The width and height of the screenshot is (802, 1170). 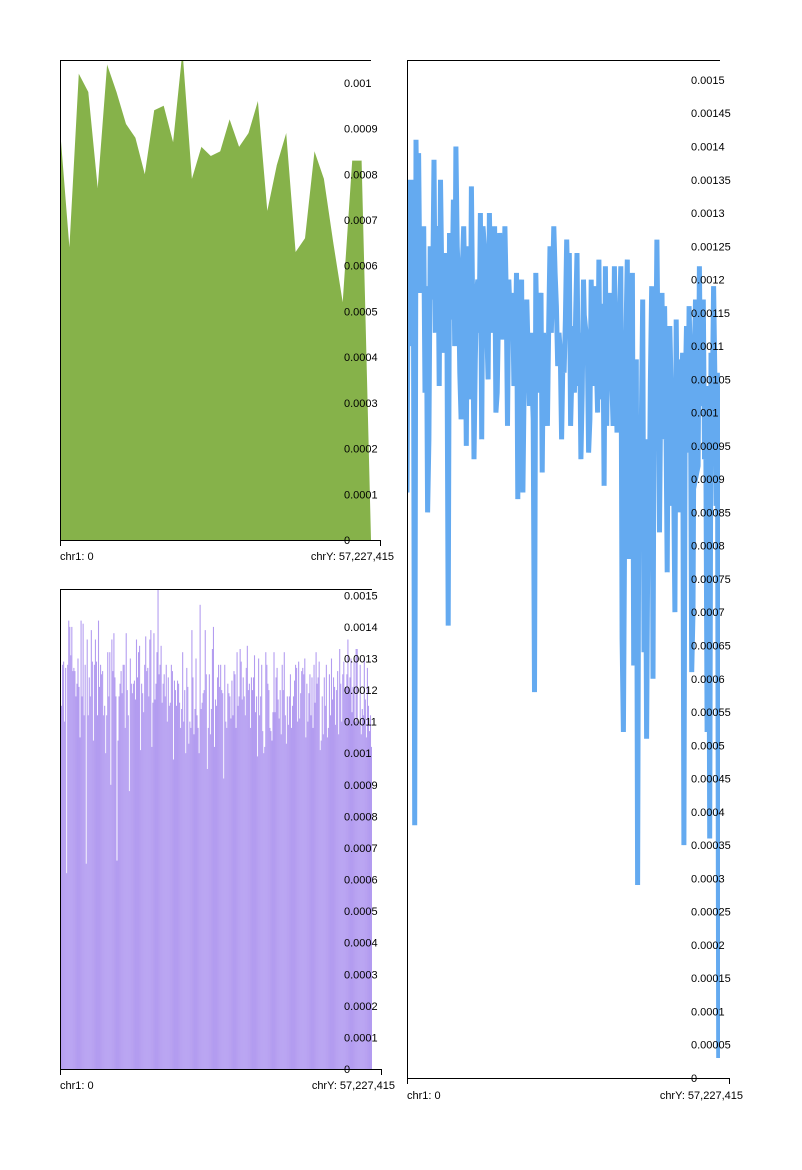 I want to click on y-tick-label: 0.0006, so click(x=361, y=267).